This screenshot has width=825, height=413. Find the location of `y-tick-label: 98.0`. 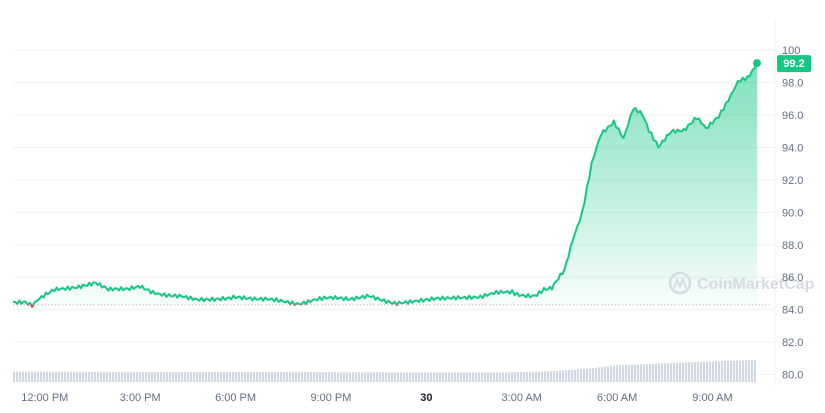

y-tick-label: 98.0 is located at coordinates (792, 84).